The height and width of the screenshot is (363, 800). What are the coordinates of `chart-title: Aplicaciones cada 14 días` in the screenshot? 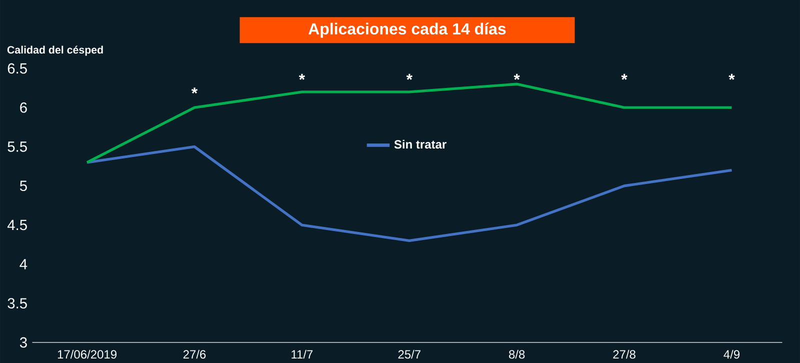 It's located at (407, 30).